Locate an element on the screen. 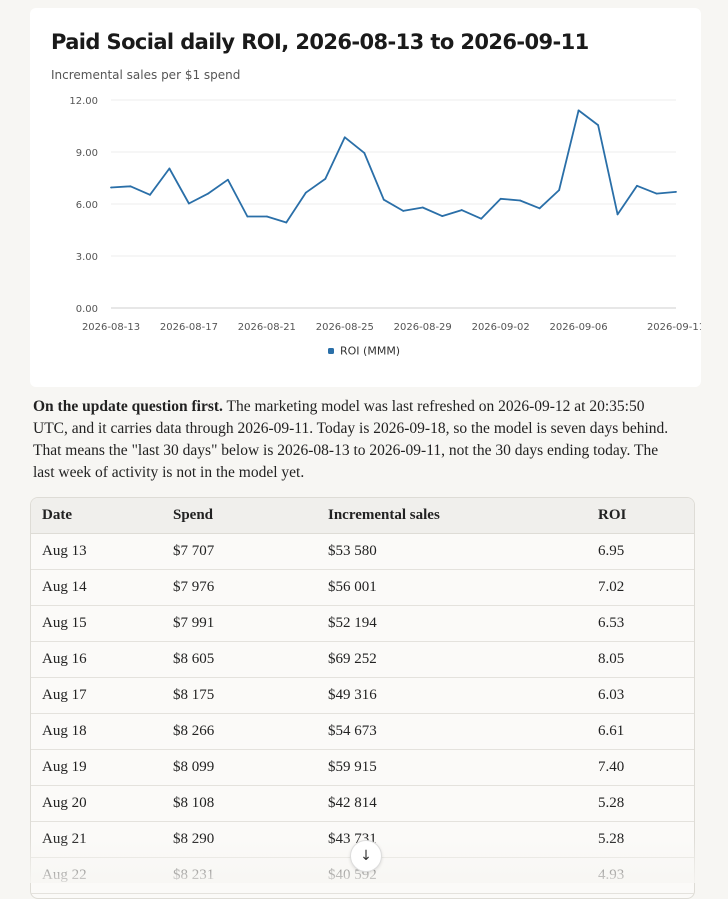 The image size is (728, 899). cell-spend: $8 605 is located at coordinates (239, 659).